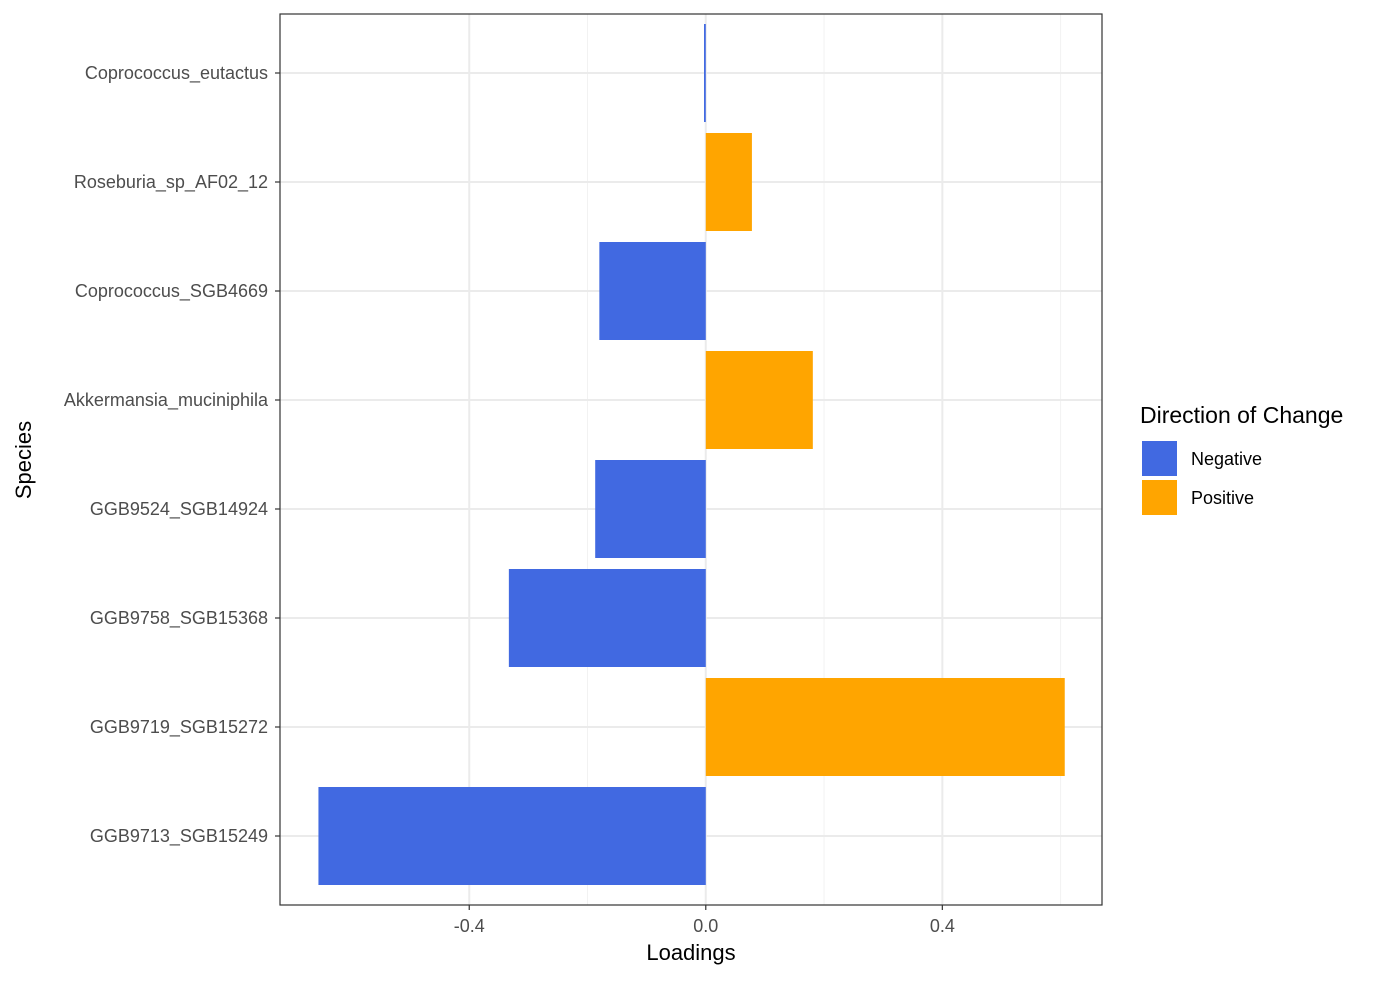  What do you see at coordinates (942, 926) in the screenshot?
I see `x-tick-label: 0.4` at bounding box center [942, 926].